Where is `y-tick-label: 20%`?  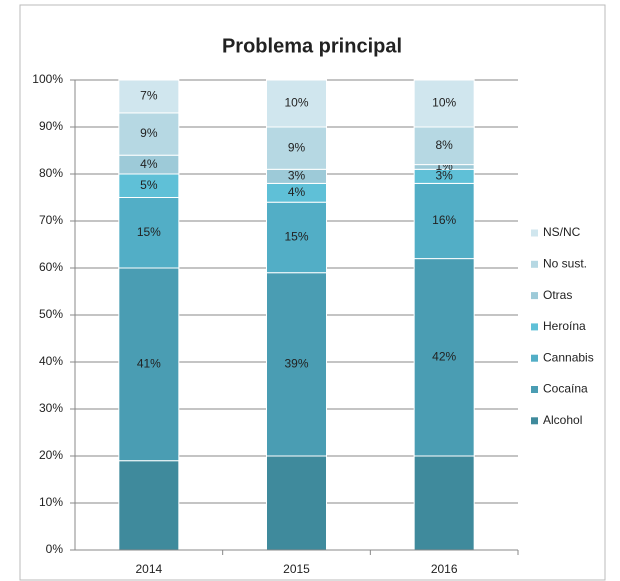 y-tick-label: 20% is located at coordinates (51, 455).